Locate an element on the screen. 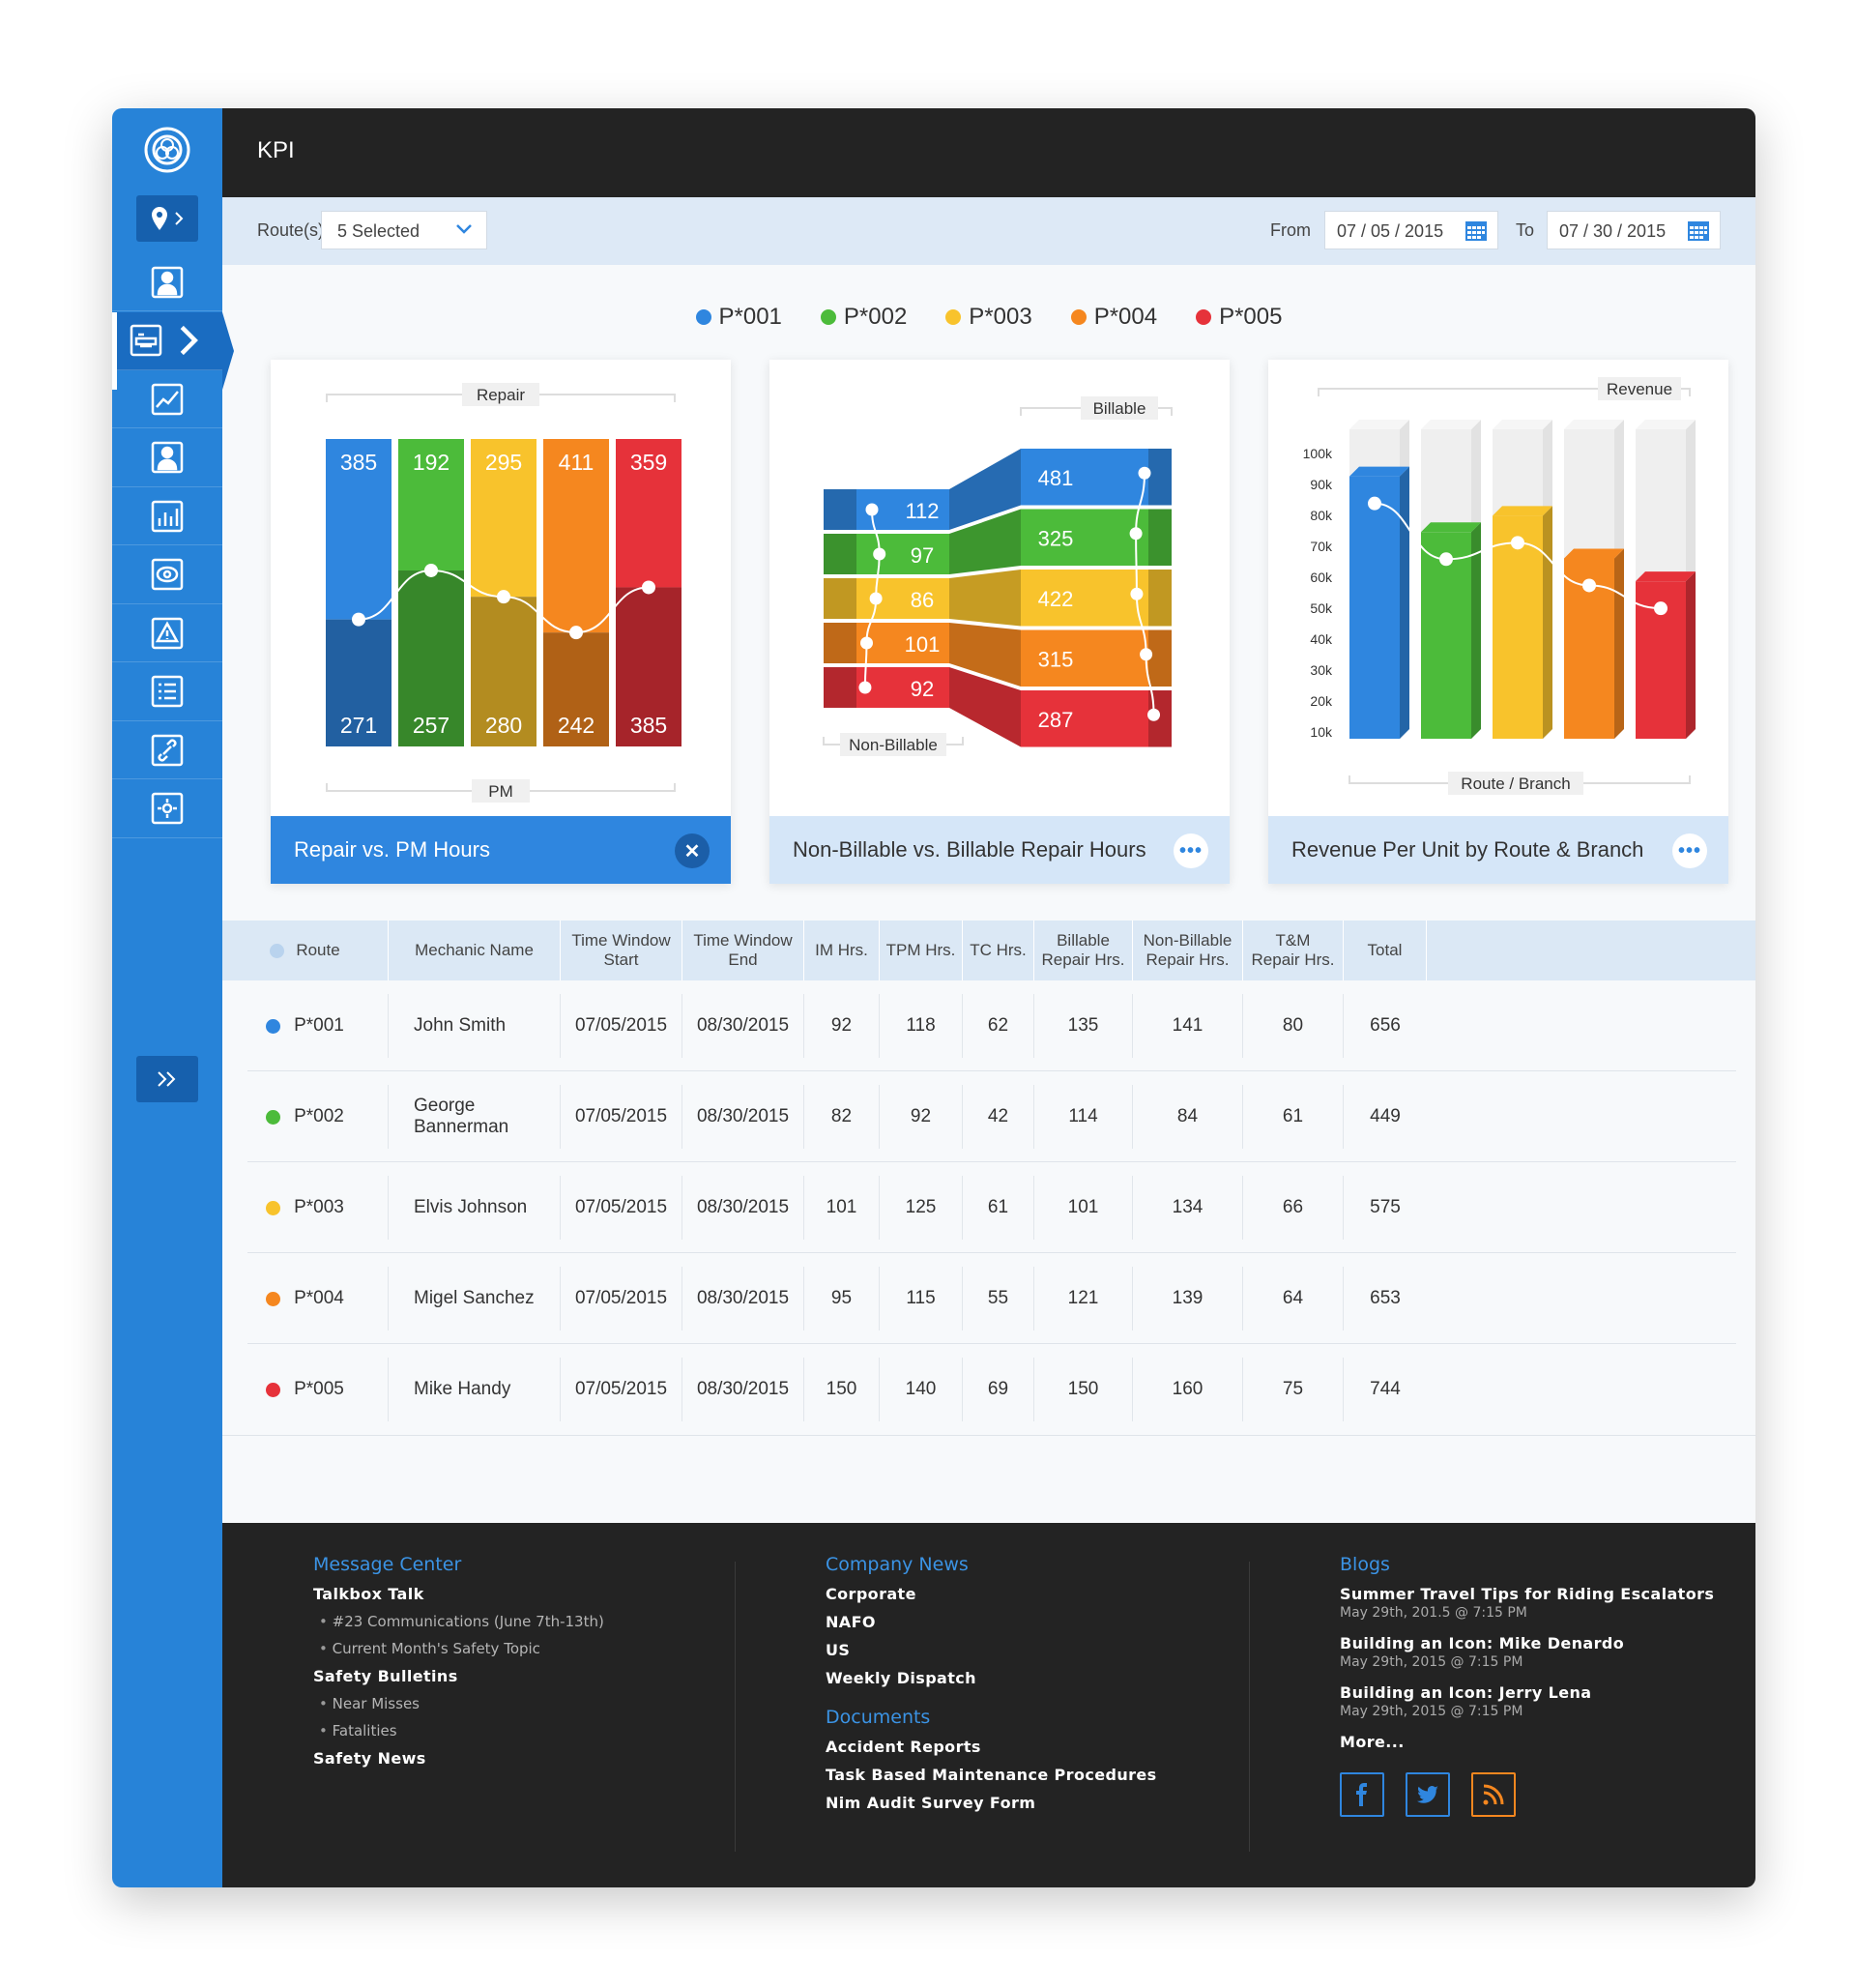 This screenshot has width=1856, height=1988. from-date-input: 07 / 05 / 2015 is located at coordinates (1411, 230).